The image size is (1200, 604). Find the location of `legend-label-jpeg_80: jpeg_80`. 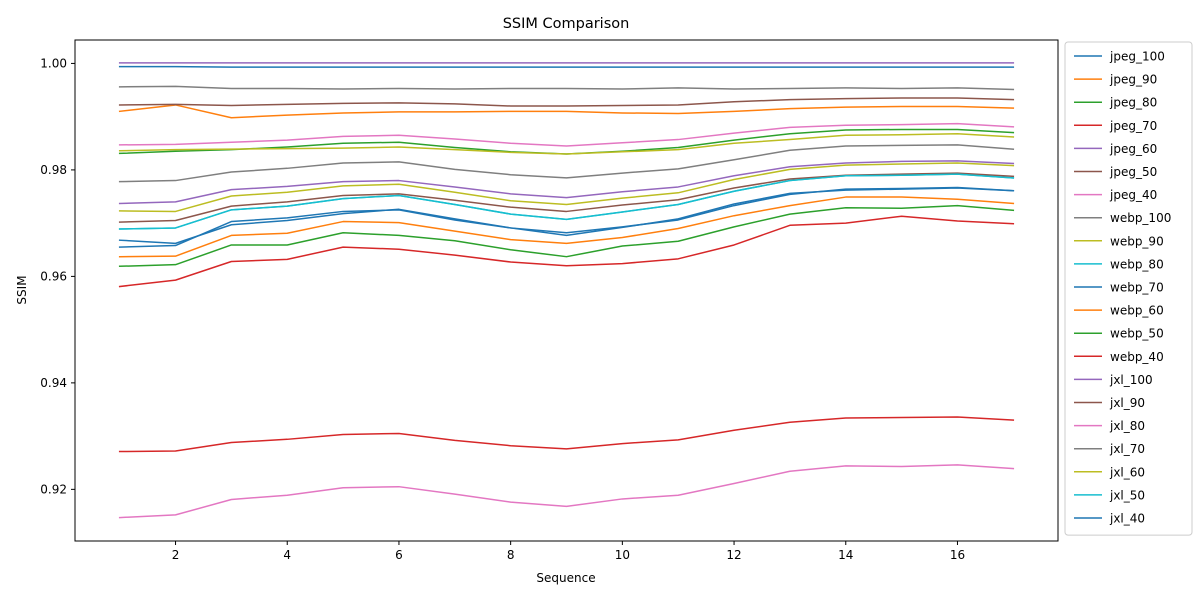

legend-label-jpeg_80: jpeg_80 is located at coordinates (1133, 103).